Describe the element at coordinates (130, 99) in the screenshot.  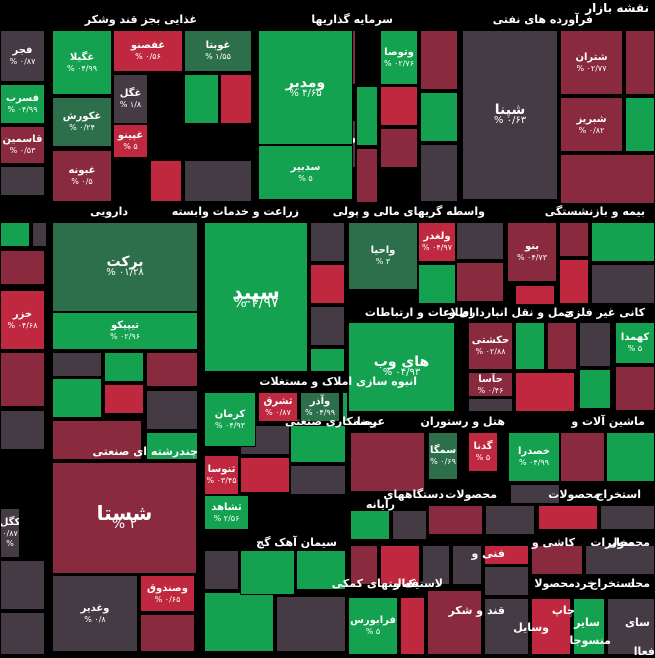
I see `stock-tile: غگل ۱/۸ %` at that location.